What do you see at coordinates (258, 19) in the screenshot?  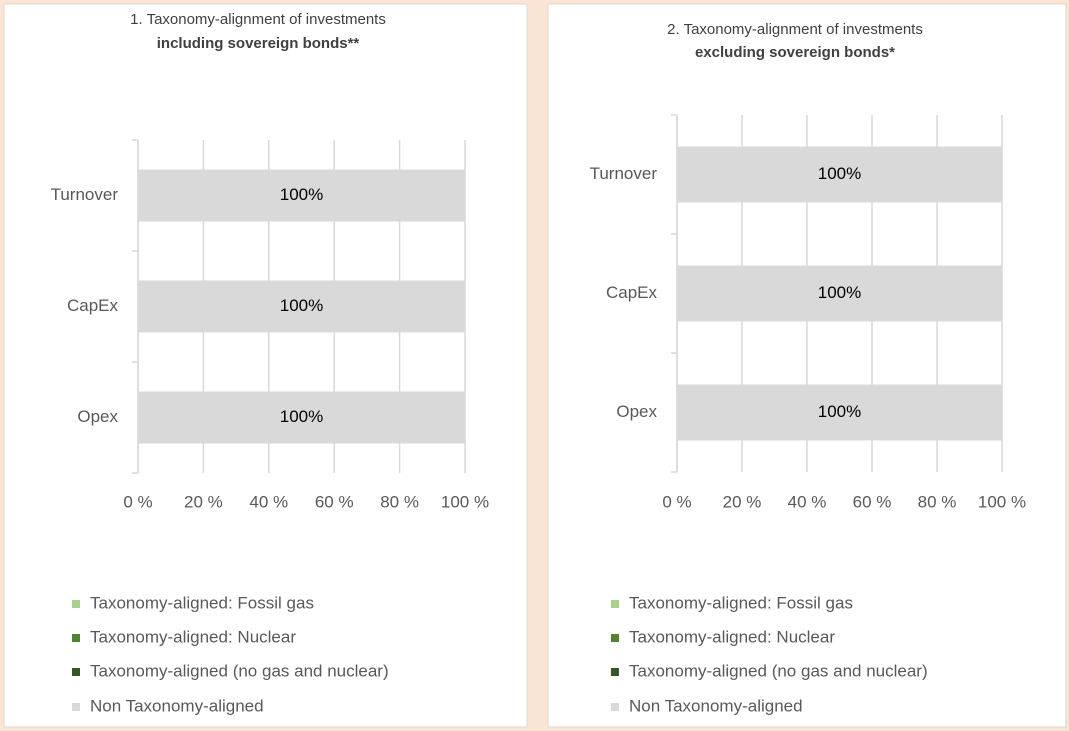 I see `chart-title: 1. Taxonomy-alignment of investments` at bounding box center [258, 19].